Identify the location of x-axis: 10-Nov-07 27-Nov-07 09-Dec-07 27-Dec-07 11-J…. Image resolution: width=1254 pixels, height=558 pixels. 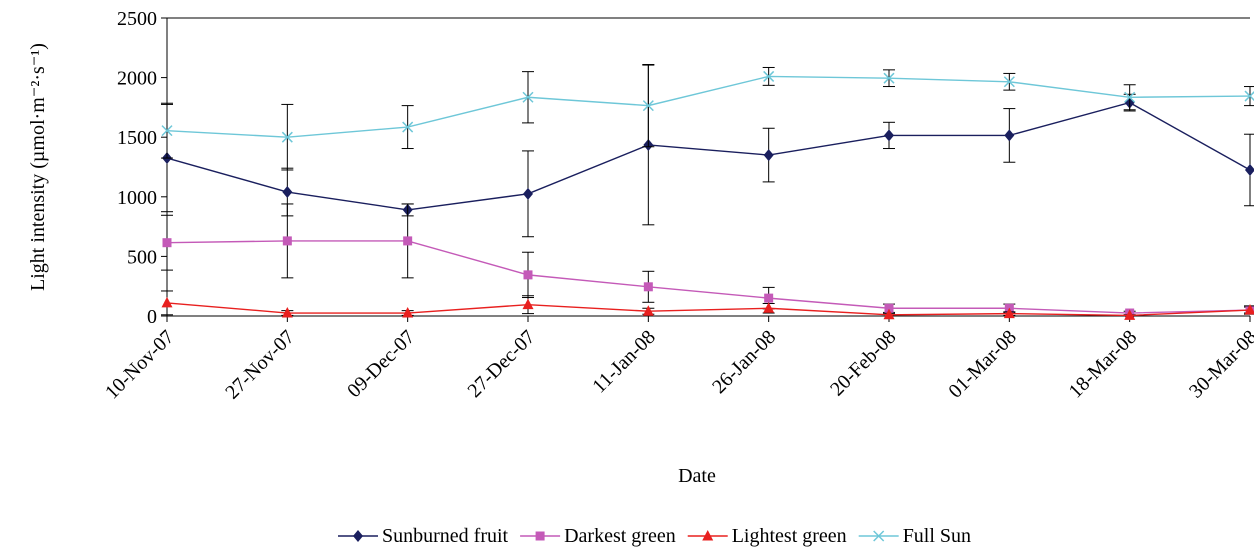
(677, 359).